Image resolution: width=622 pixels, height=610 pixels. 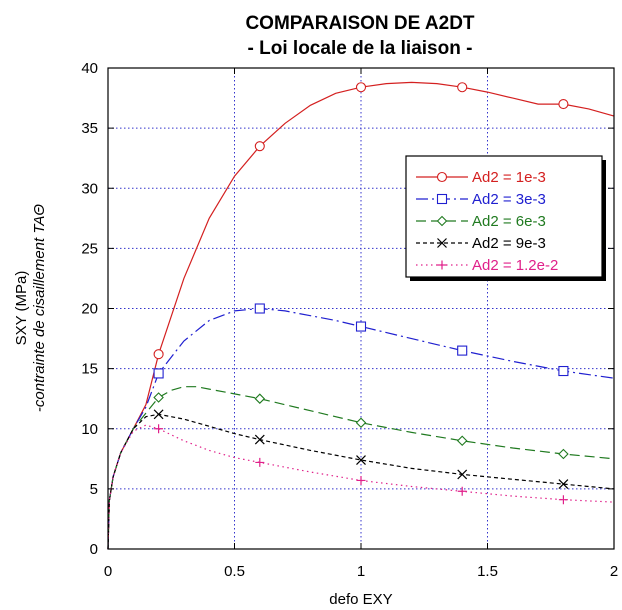 I want to click on y-tick-label: 35, so click(x=89, y=128).